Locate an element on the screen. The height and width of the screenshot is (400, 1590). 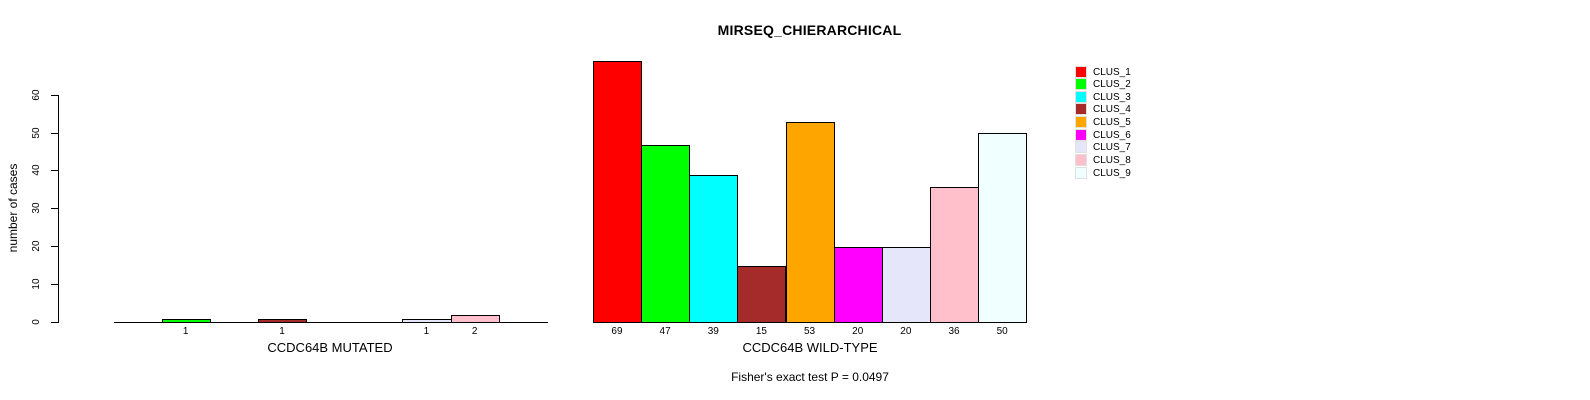
x-axis-line is located at coordinates (330, 322).